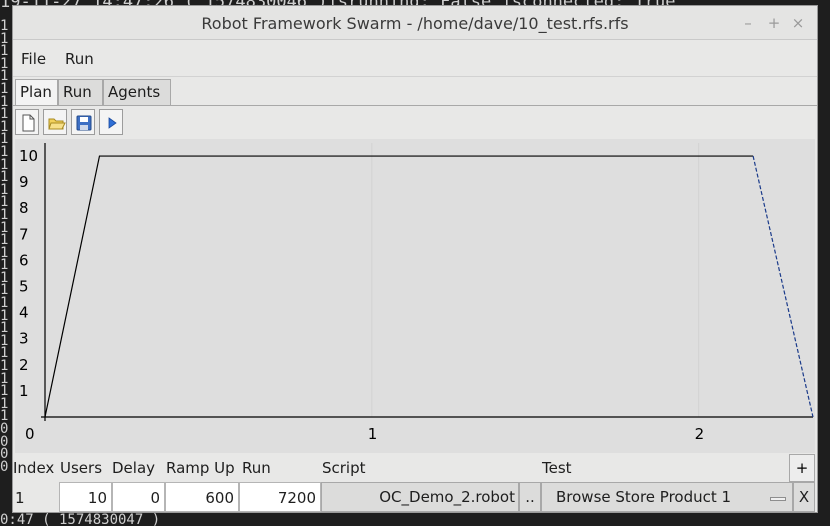  I want to click on save-button, so click(83, 122).